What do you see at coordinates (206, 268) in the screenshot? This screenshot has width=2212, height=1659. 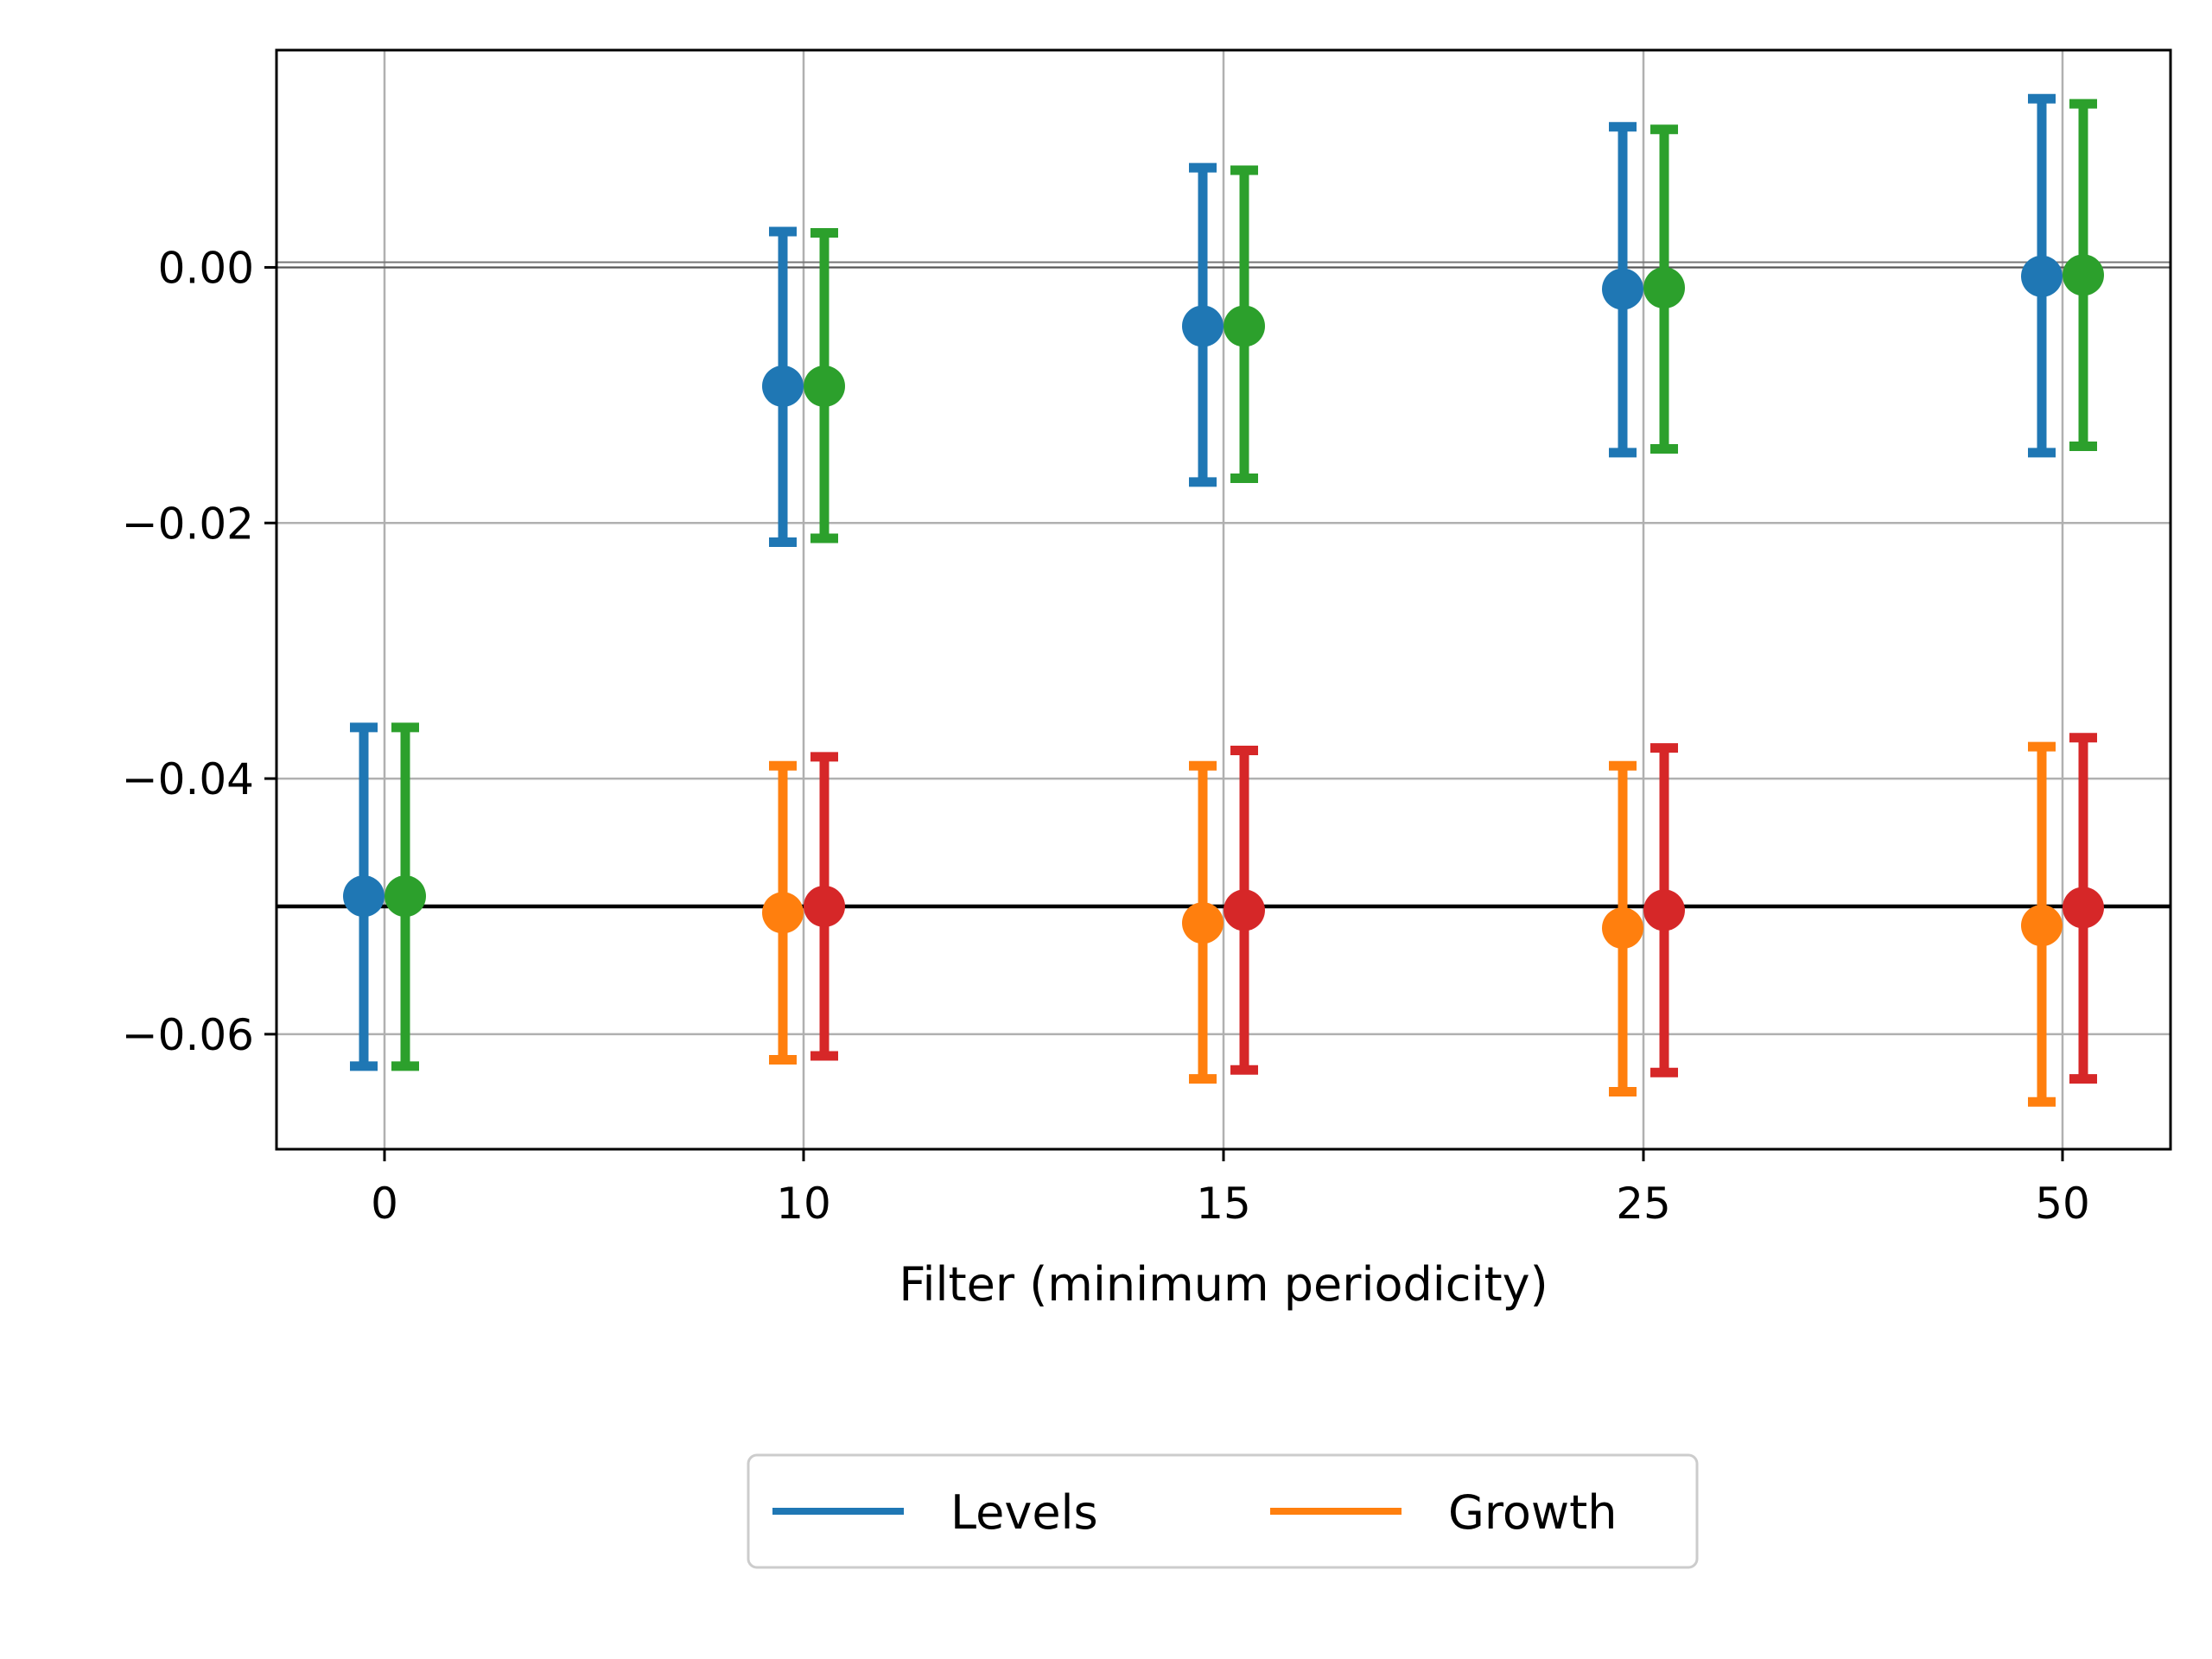 I see `y-tick-label: 0.00` at bounding box center [206, 268].